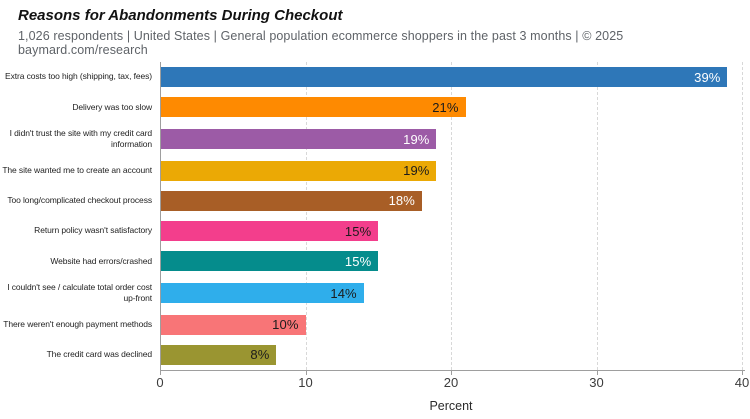 The width and height of the screenshot is (750, 419). What do you see at coordinates (101, 260) in the screenshot?
I see `category-label: Website had errors/crashed` at bounding box center [101, 260].